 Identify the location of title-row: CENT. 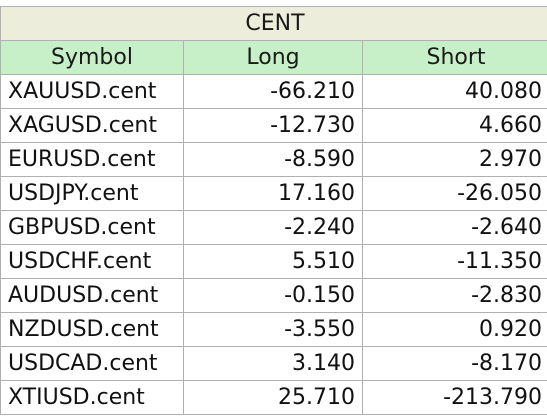
(273, 23).